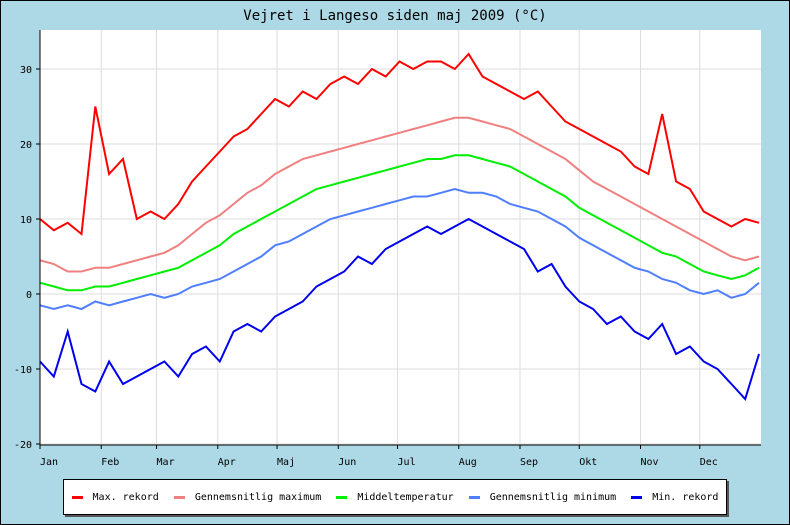 Image resolution: width=790 pixels, height=525 pixels. What do you see at coordinates (49, 462) in the screenshot?
I see `x-tick-label: Jan` at bounding box center [49, 462].